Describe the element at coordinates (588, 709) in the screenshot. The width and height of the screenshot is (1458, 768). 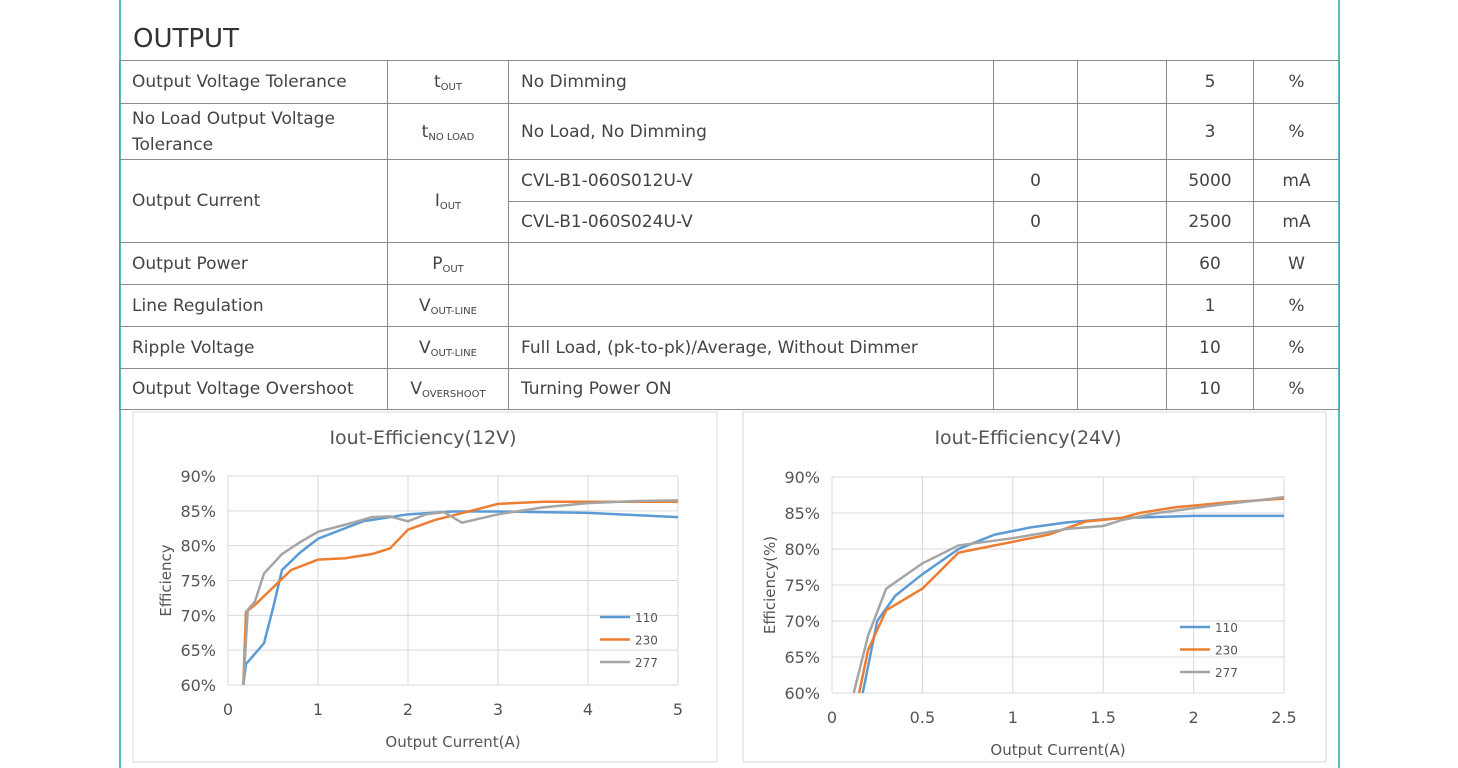
I see `x-tick-label: 4` at that location.